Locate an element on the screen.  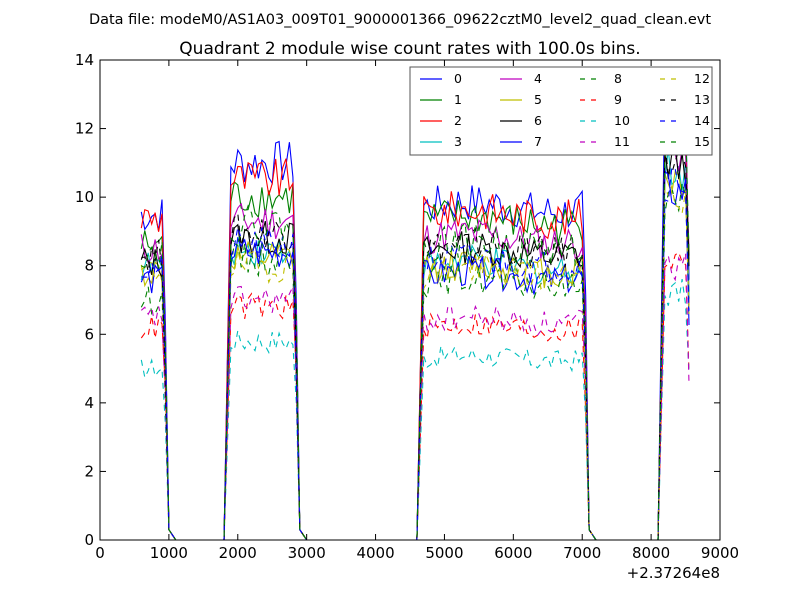
legend-label-10: 10 is located at coordinates (622, 120).